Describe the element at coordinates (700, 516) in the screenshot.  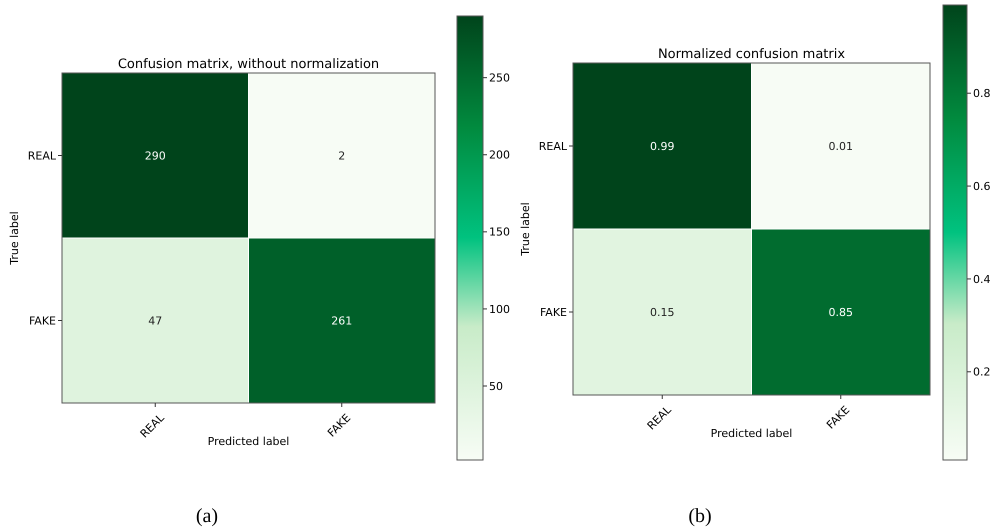
I see `text: (b)` at that location.